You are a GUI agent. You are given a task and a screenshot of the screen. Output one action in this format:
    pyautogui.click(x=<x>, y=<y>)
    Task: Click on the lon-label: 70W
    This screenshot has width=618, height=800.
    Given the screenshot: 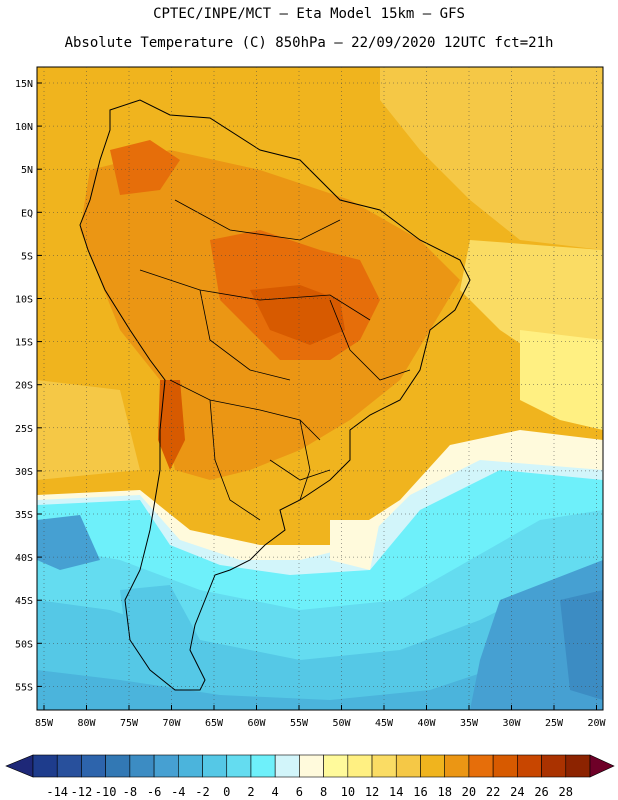 What is the action you would take?
    pyautogui.click(x=171, y=723)
    